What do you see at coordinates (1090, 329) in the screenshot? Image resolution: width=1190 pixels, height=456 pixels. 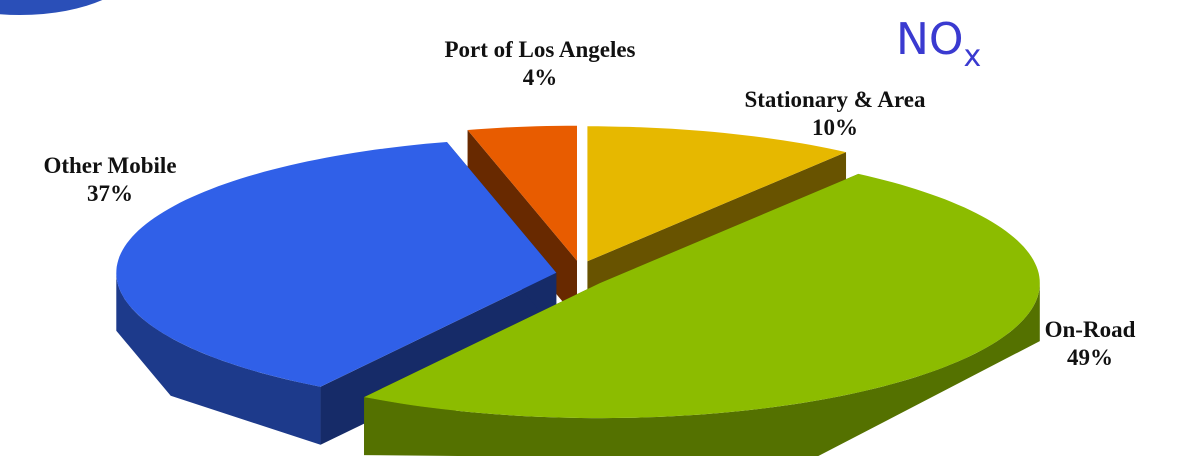 I see `category-label: On-Road` at bounding box center [1090, 329].